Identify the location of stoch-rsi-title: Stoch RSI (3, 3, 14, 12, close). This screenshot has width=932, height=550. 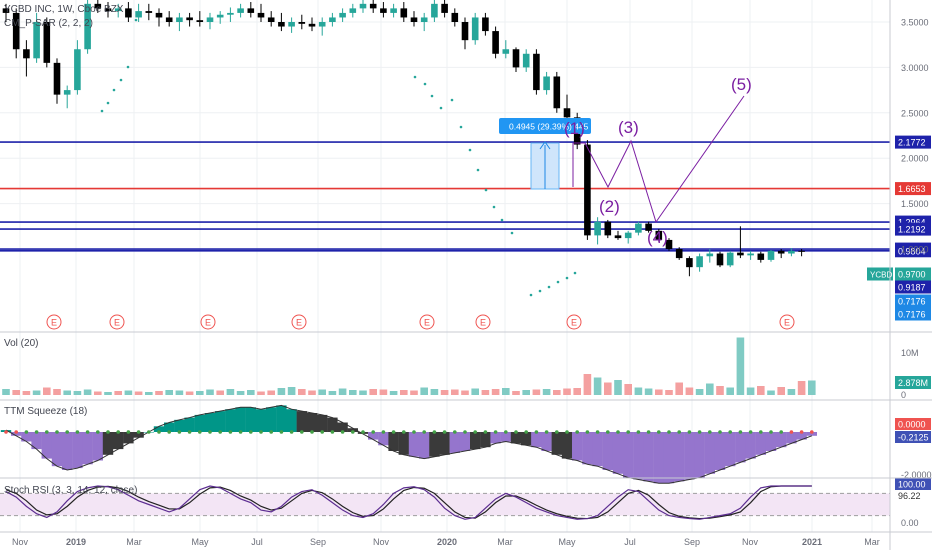
(71, 490).